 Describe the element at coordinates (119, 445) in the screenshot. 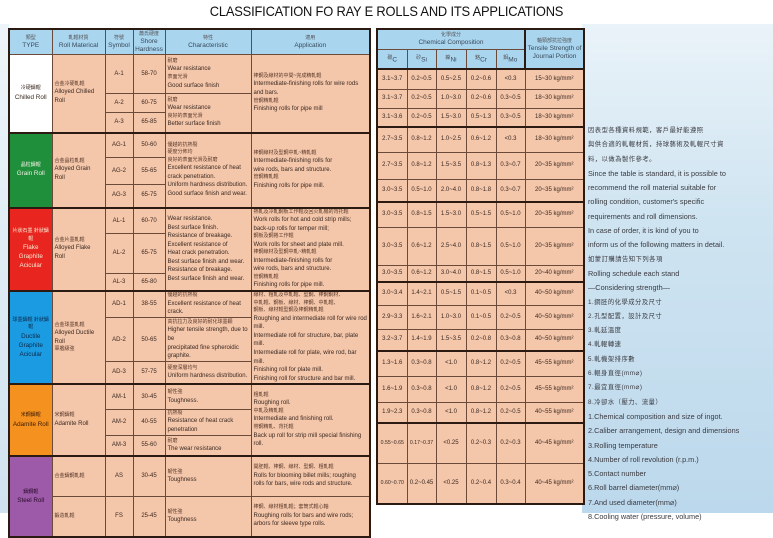

I see `symbol-cell: AM-3` at that location.